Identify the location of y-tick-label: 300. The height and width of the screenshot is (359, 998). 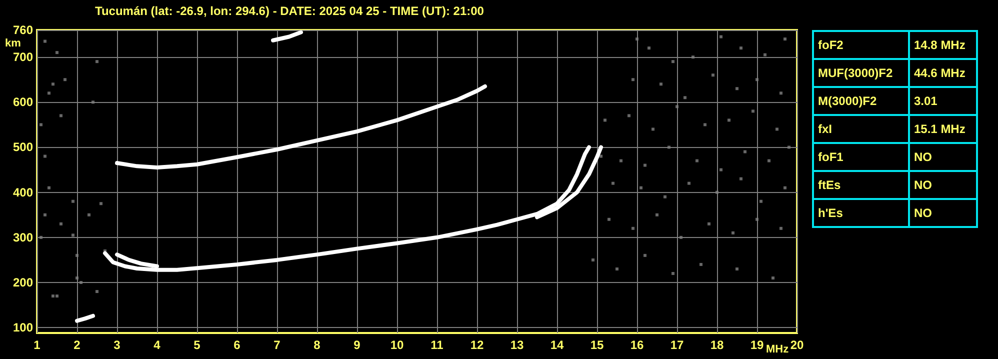
(23, 237).